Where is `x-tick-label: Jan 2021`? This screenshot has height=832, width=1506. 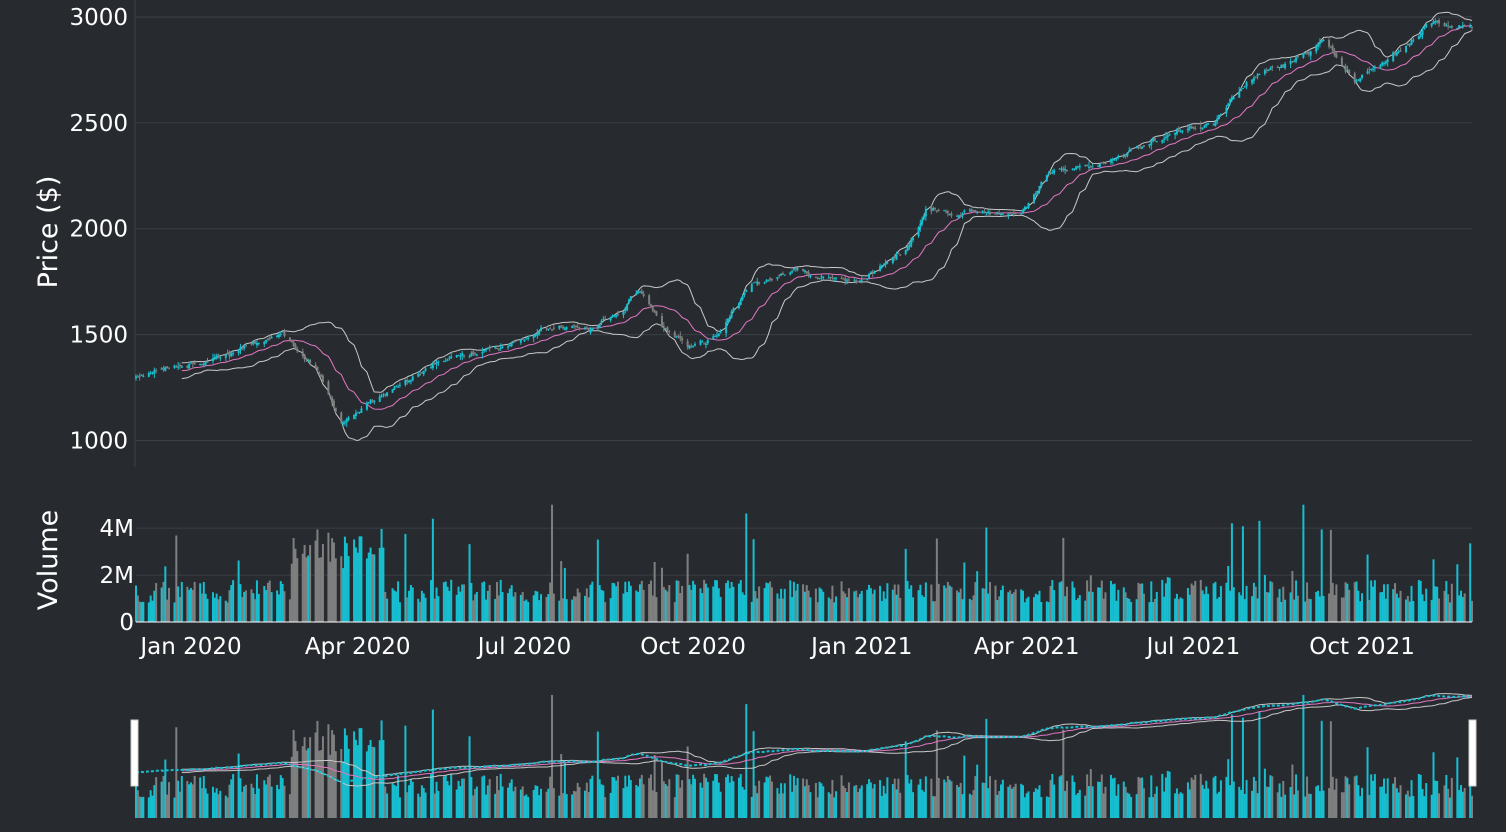
x-tick-label: Jan 2021 is located at coordinates (860, 647).